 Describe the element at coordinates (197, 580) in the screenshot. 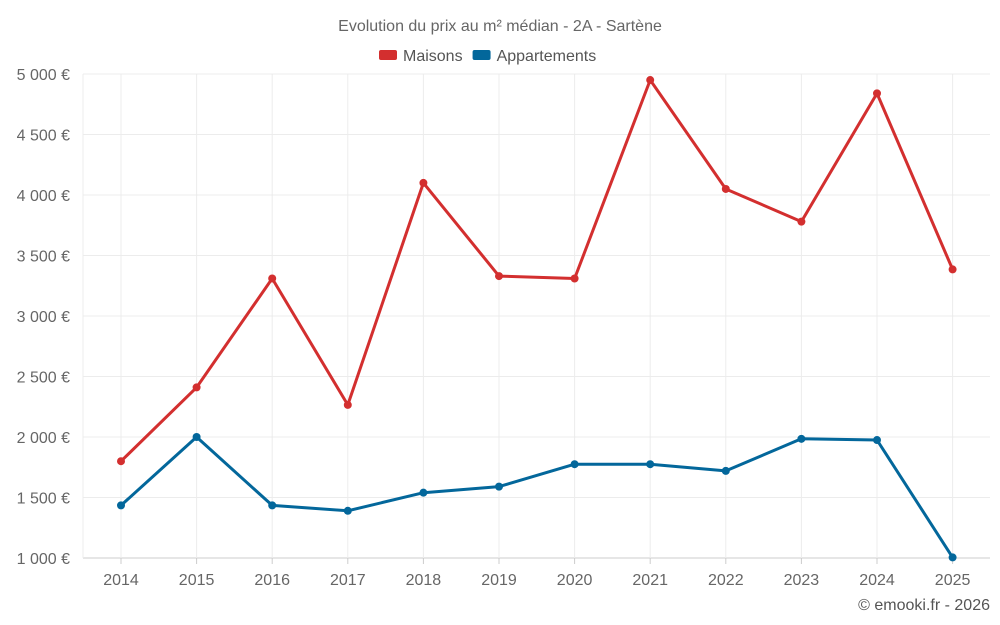

I see `x-tick-label: 2015` at that location.